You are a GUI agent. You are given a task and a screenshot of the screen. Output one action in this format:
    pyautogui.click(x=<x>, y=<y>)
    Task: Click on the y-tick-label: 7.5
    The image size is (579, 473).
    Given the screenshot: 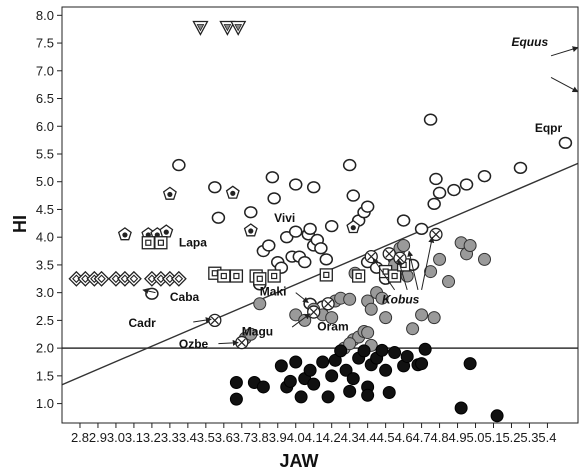 What is the action you would take?
    pyautogui.click(x=45, y=43)
    